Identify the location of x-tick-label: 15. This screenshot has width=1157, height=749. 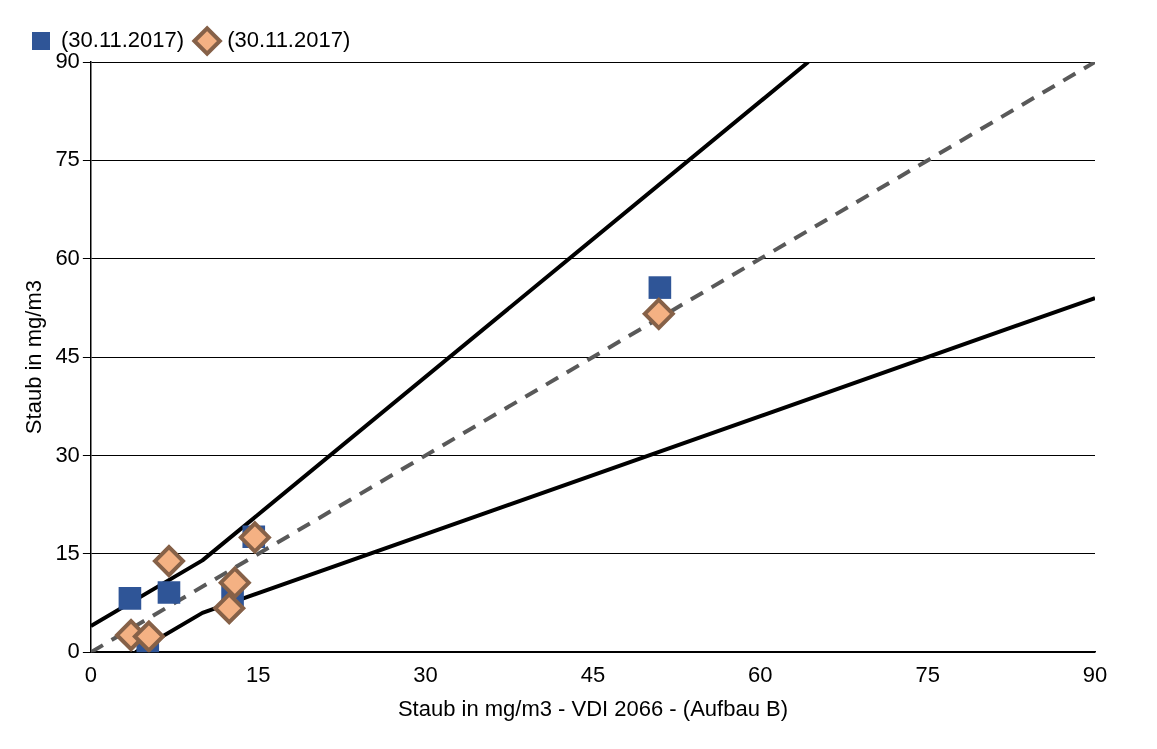
(258, 675).